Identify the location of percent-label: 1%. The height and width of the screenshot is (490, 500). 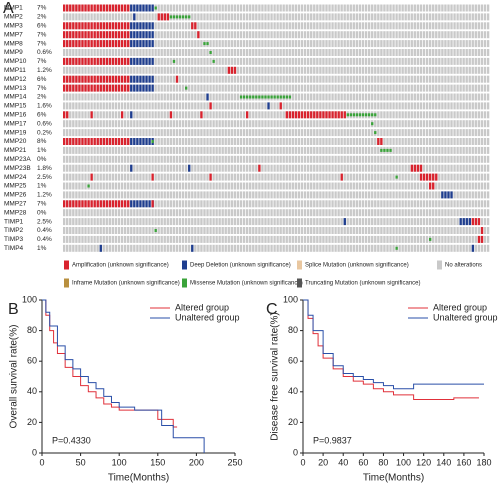
(42, 186).